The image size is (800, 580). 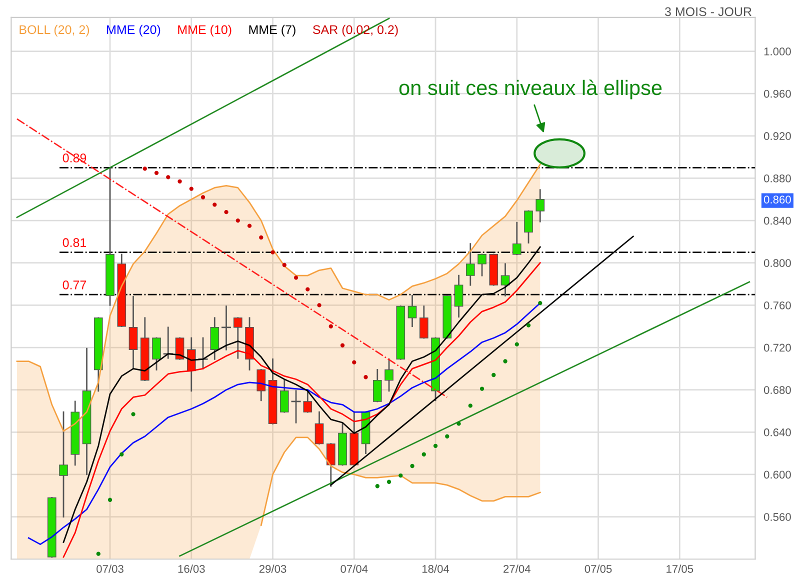 What do you see at coordinates (777, 432) in the screenshot?
I see `y-tick-label: 0.640` at bounding box center [777, 432].